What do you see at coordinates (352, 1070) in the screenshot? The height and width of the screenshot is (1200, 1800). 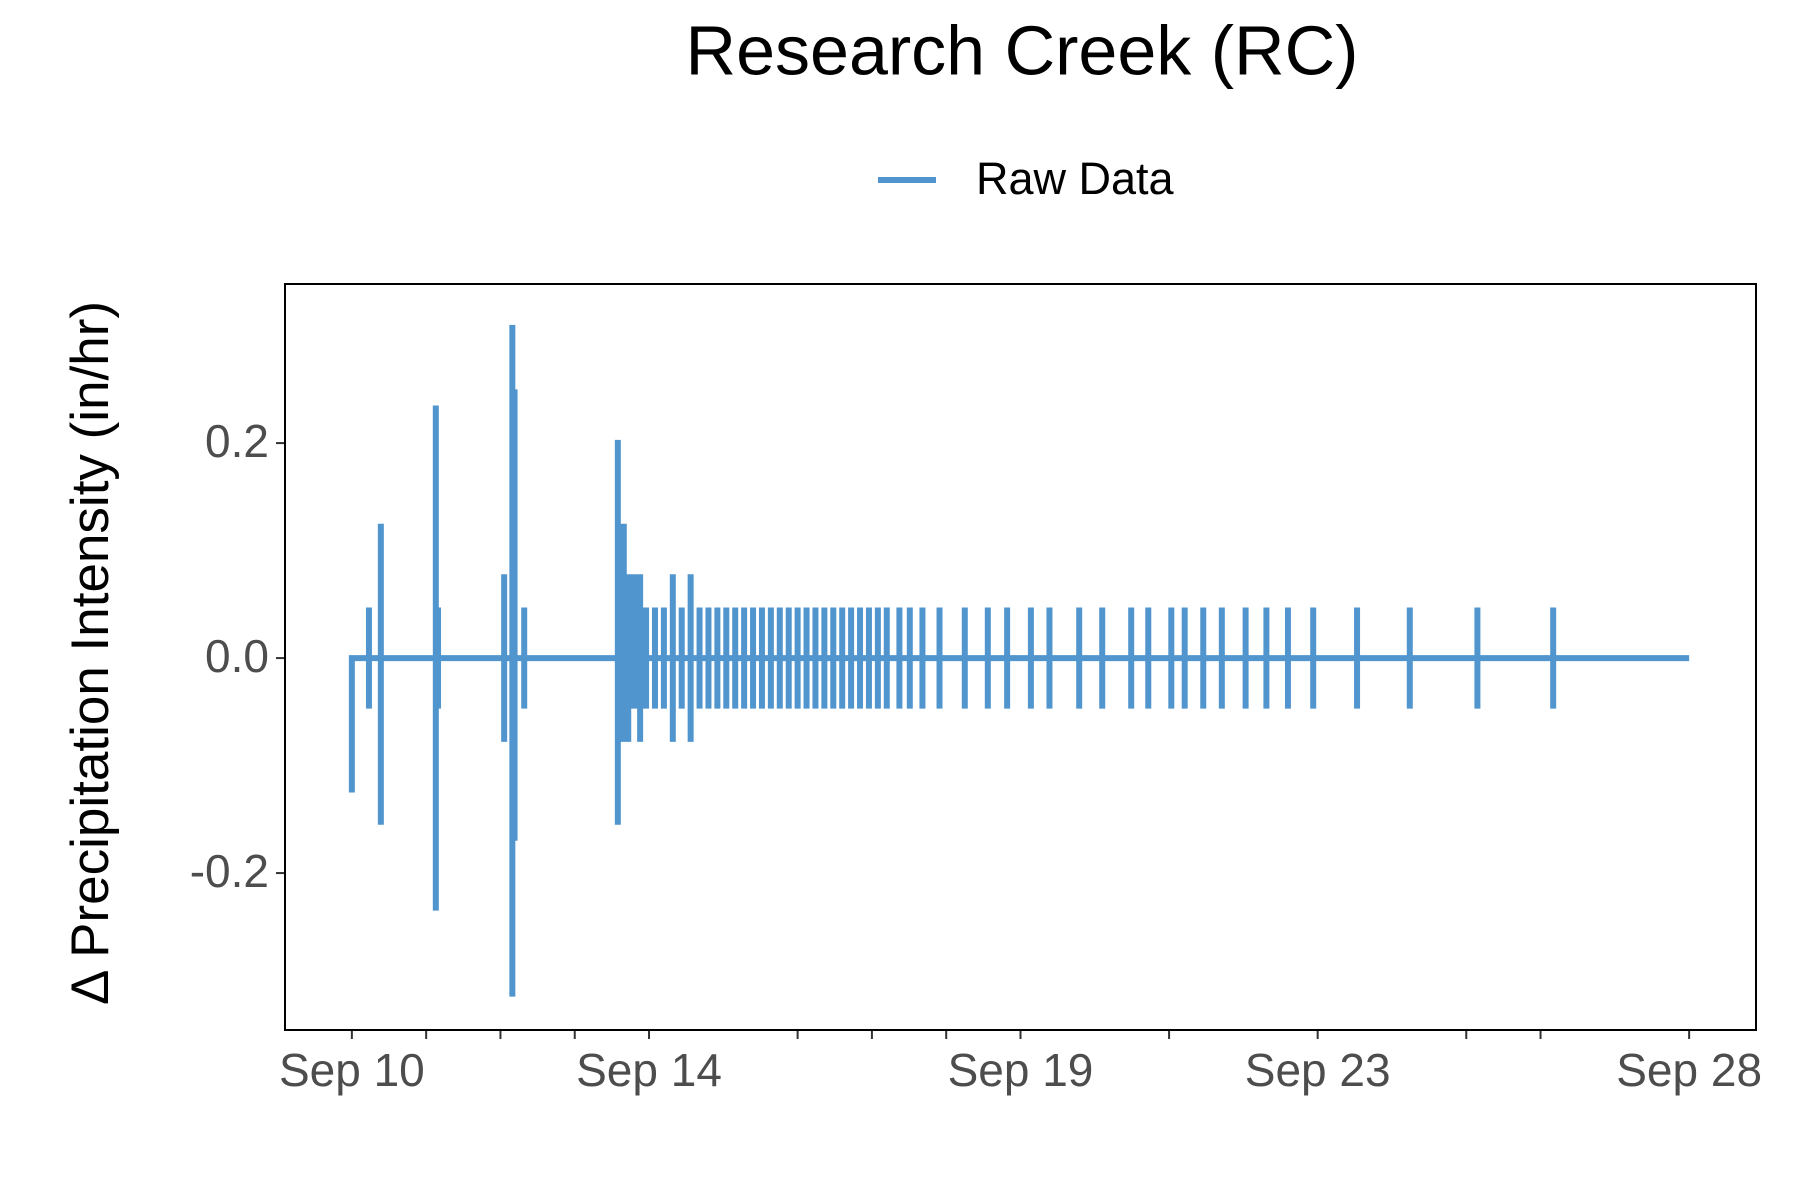 I see `x-tick-label: Sep 10` at bounding box center [352, 1070].